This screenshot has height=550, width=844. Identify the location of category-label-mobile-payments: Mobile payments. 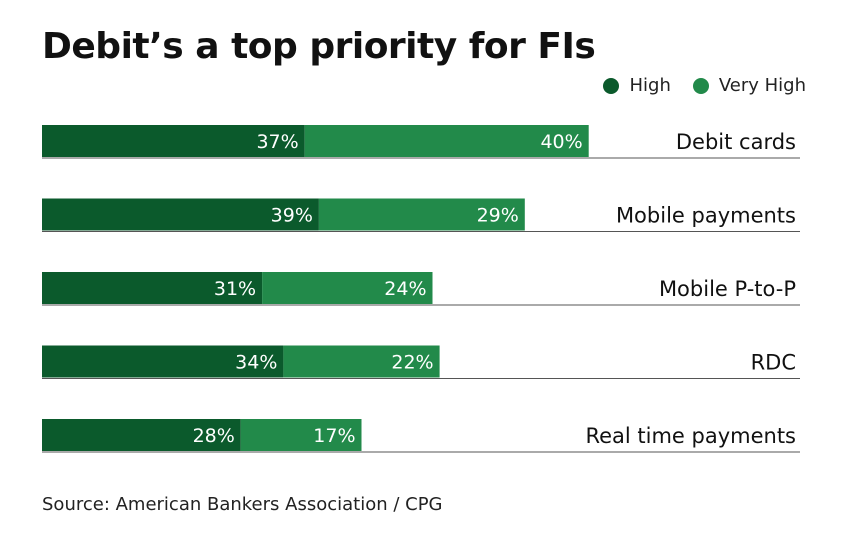
(706, 216).